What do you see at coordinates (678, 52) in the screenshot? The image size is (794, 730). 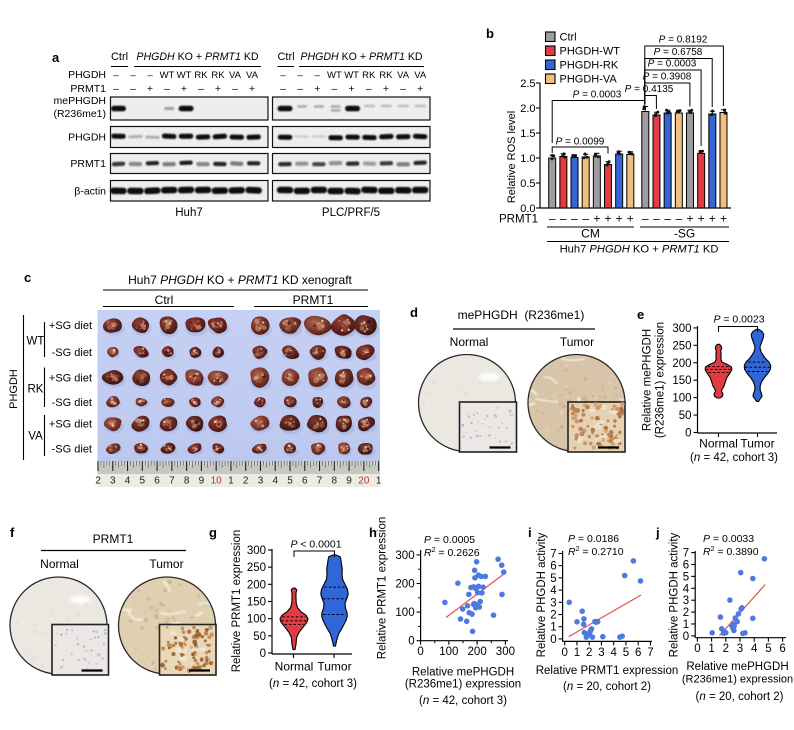 I see `svg-text: P = 0.6758` at bounding box center [678, 52].